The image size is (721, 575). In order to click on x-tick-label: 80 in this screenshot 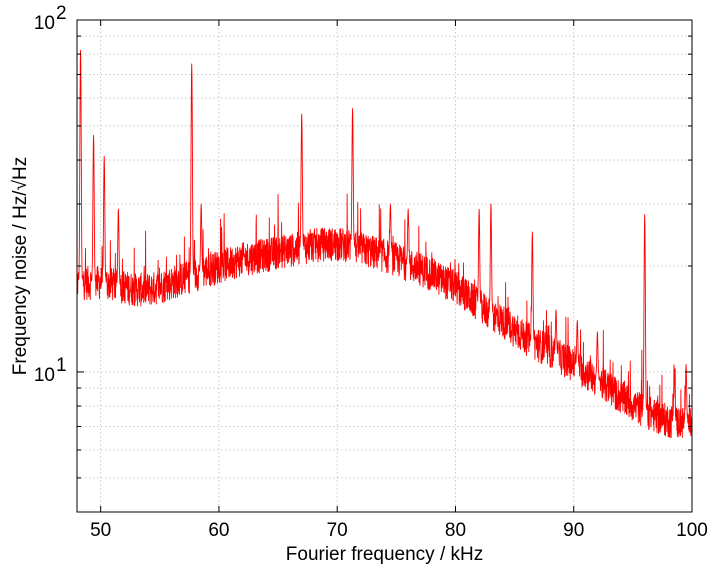, I will do `click(455, 530)`.